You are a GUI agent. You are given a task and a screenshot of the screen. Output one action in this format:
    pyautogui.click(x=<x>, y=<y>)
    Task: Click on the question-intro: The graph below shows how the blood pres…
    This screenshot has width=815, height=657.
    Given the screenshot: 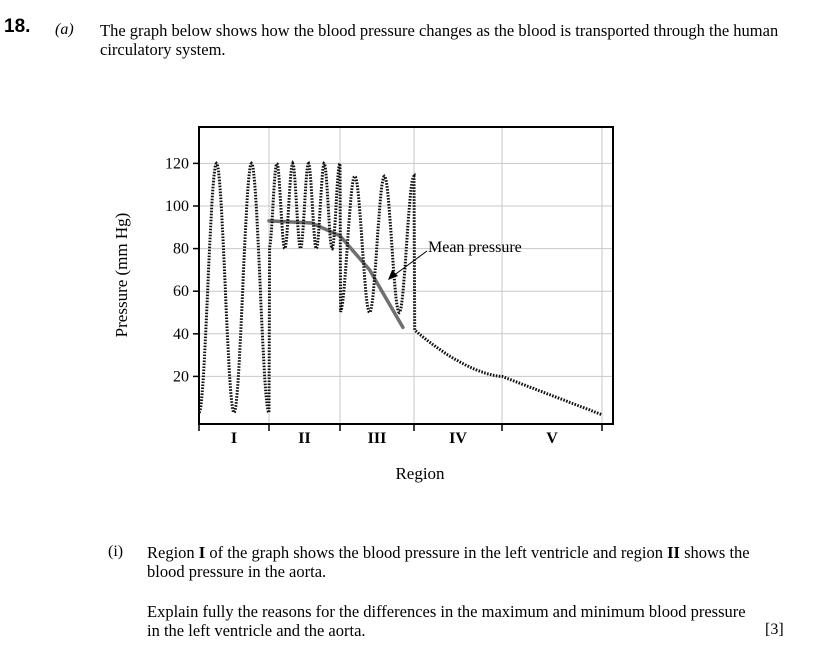 What is the action you would take?
    pyautogui.click(x=439, y=40)
    